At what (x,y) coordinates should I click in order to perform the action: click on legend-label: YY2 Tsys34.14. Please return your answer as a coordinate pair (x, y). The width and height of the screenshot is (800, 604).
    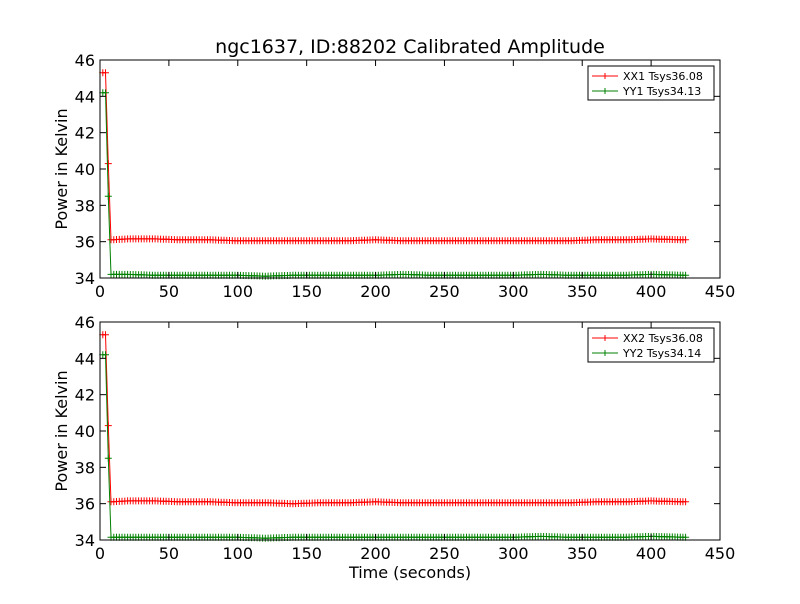
    Looking at the image, I should click on (661, 353).